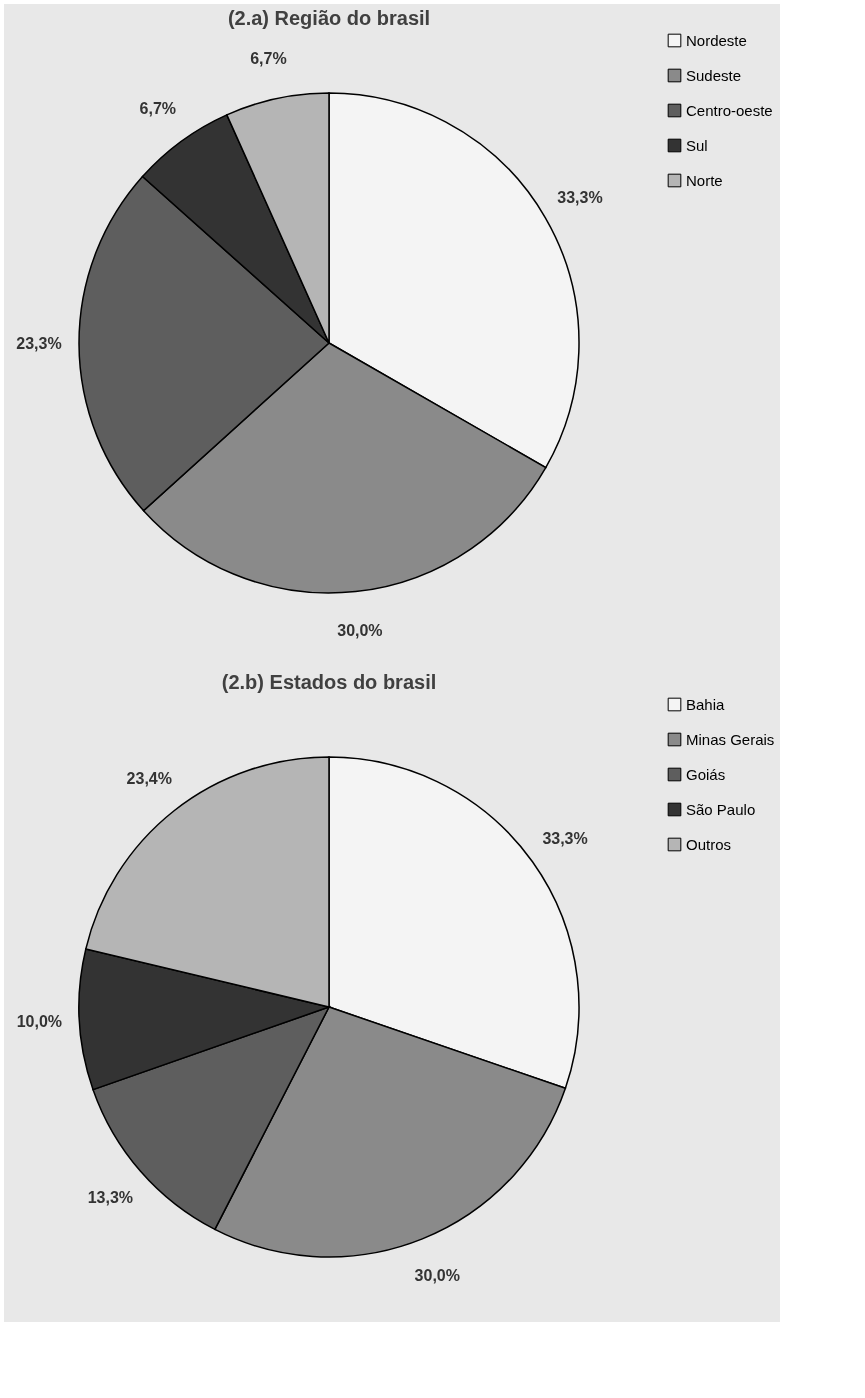 The height and width of the screenshot is (1398, 865). I want to click on legend-label: Sudeste, so click(714, 75).